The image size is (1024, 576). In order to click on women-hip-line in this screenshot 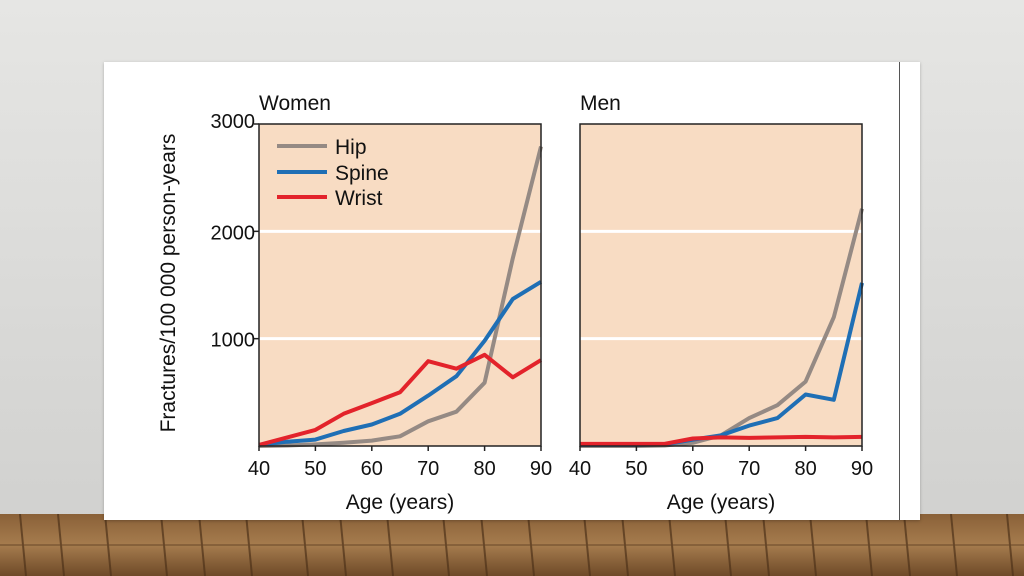, I will do `click(400, 297)`.